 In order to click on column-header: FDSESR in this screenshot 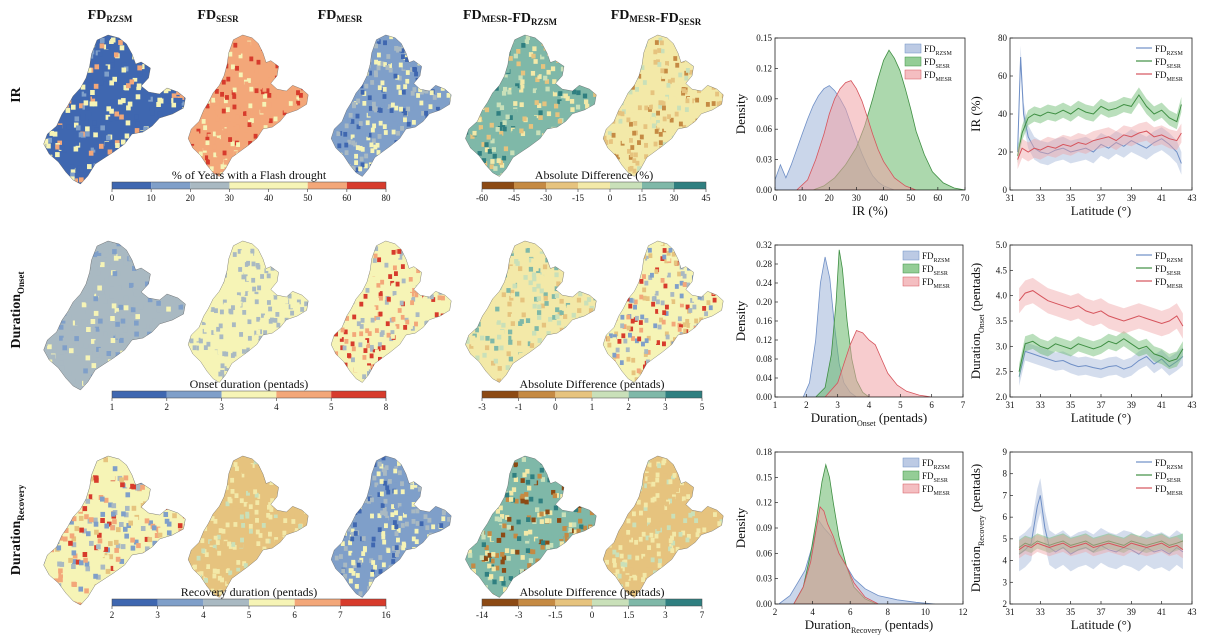, I will do `click(218, 16)`.